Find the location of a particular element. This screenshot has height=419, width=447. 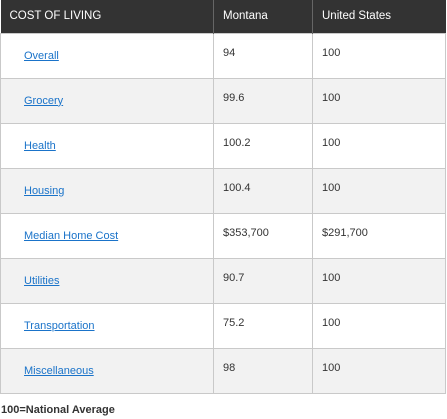

transportation-link: Transportation is located at coordinates (59, 325).